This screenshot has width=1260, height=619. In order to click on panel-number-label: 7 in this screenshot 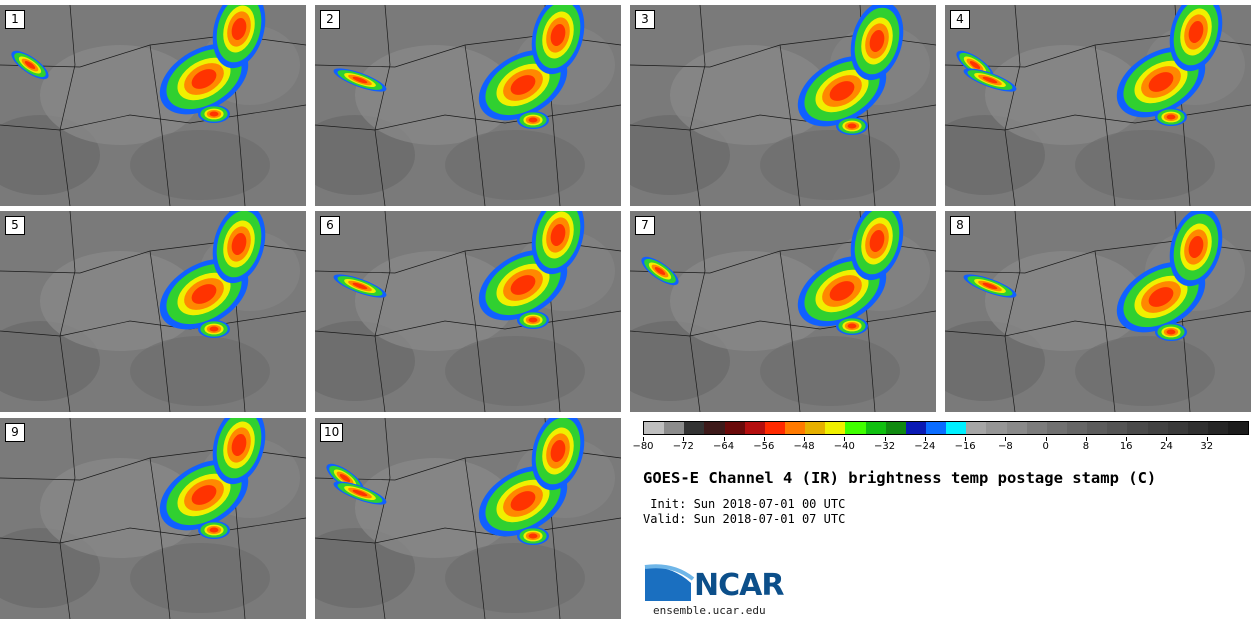, I will do `click(645, 225)`.